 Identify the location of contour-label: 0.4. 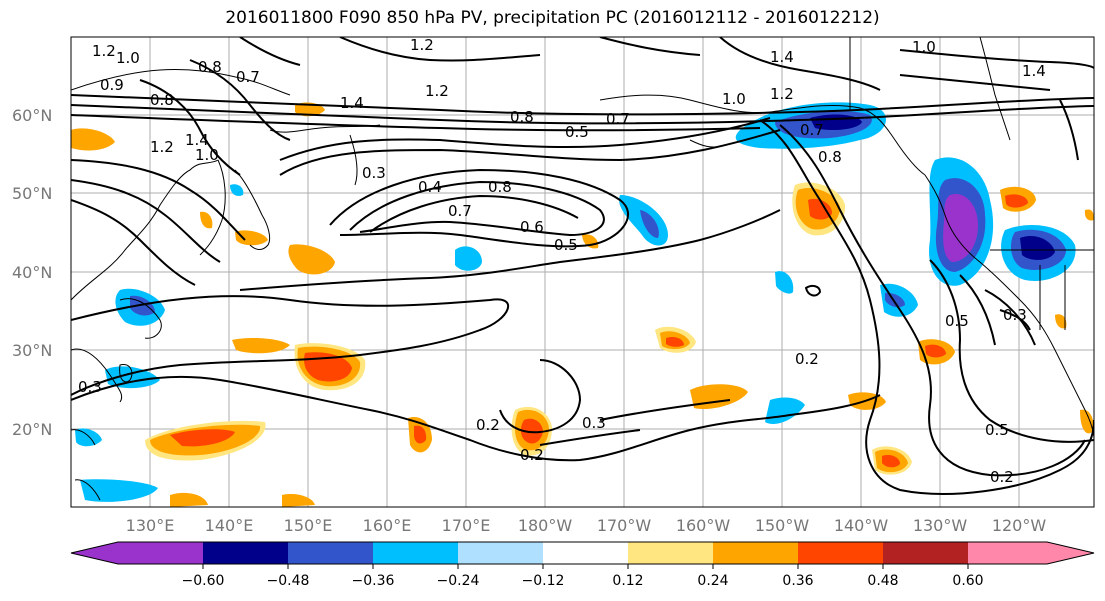
(430, 187).